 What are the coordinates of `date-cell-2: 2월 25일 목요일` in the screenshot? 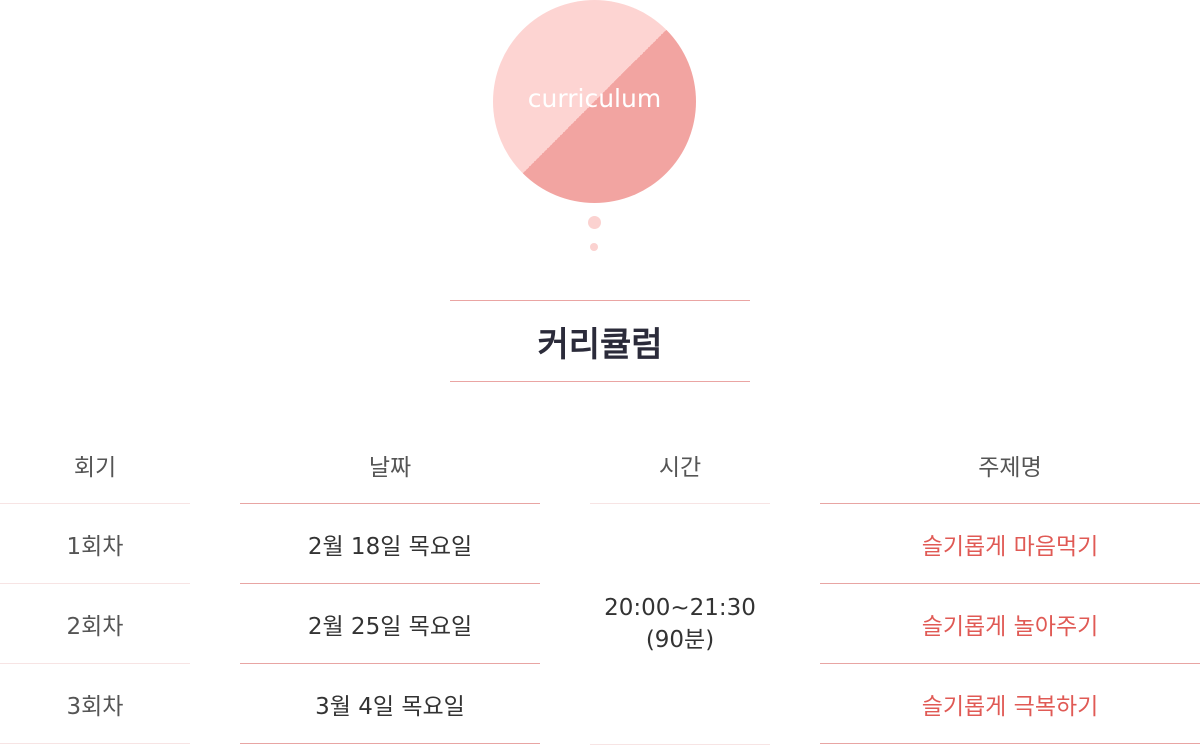 It's located at (390, 624).